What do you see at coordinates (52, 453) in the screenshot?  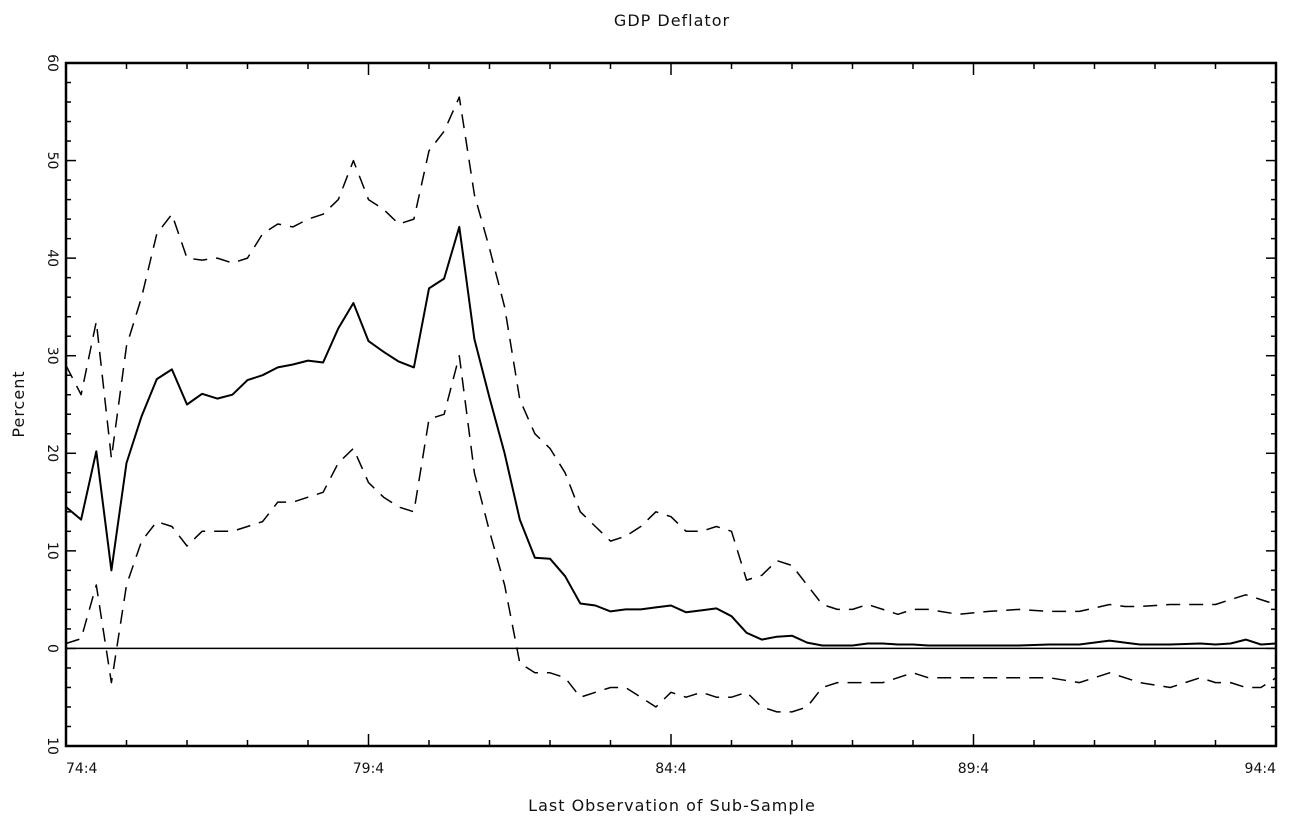 I see `y-tick-label: 20` at bounding box center [52, 453].